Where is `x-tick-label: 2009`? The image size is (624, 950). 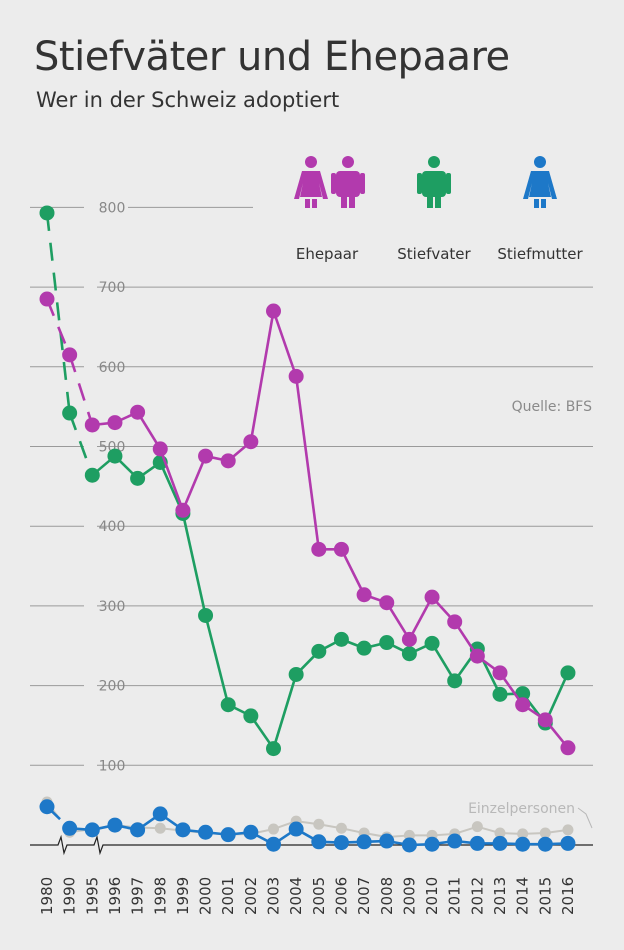 x-tick-label: 2009 is located at coordinates (409, 896).